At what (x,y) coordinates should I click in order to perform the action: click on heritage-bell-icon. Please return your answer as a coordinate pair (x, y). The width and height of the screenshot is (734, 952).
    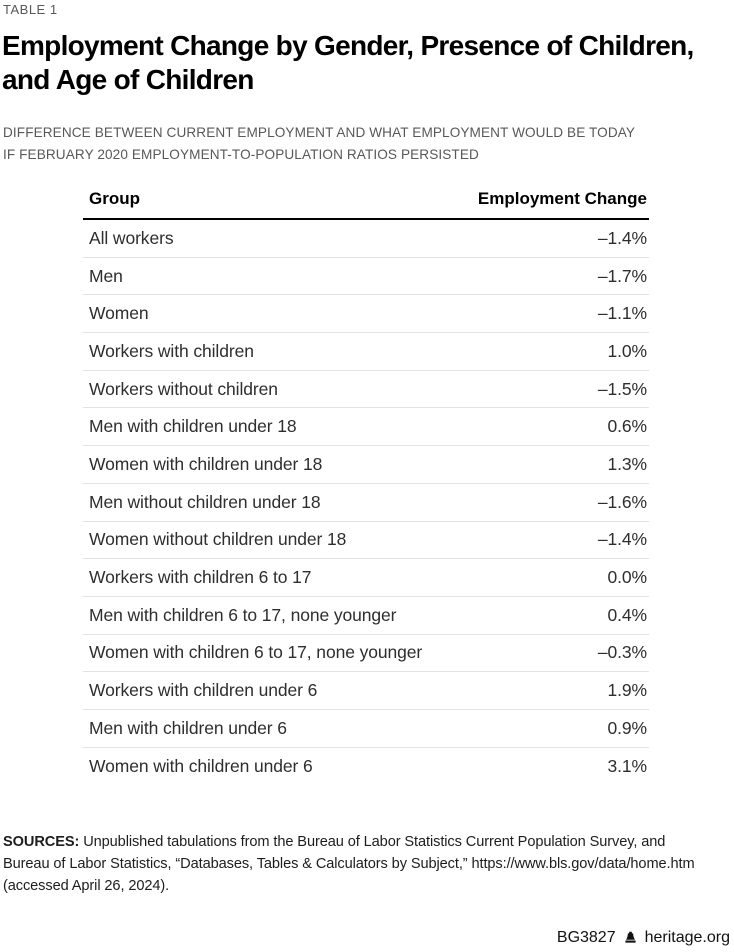
    Looking at the image, I should click on (630, 937).